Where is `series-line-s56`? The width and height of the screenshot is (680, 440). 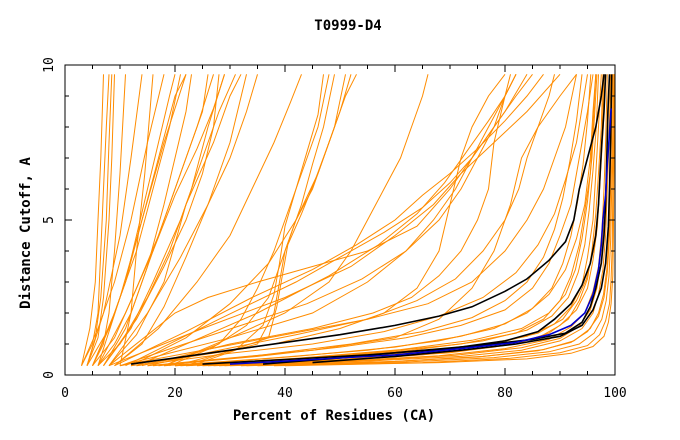 series-line-s56 is located at coordinates (161, 220).